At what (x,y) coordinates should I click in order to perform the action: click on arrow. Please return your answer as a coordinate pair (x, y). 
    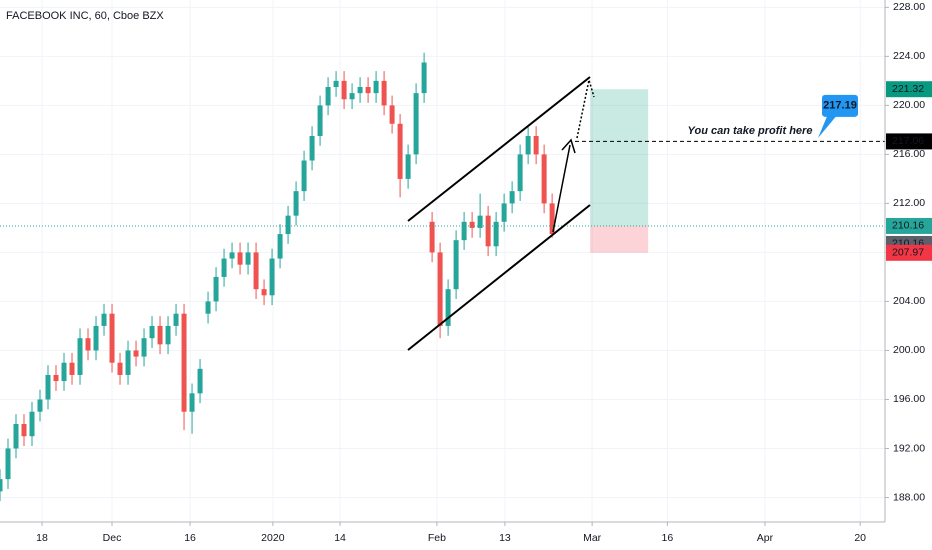
    Looking at the image, I should click on (561, 188).